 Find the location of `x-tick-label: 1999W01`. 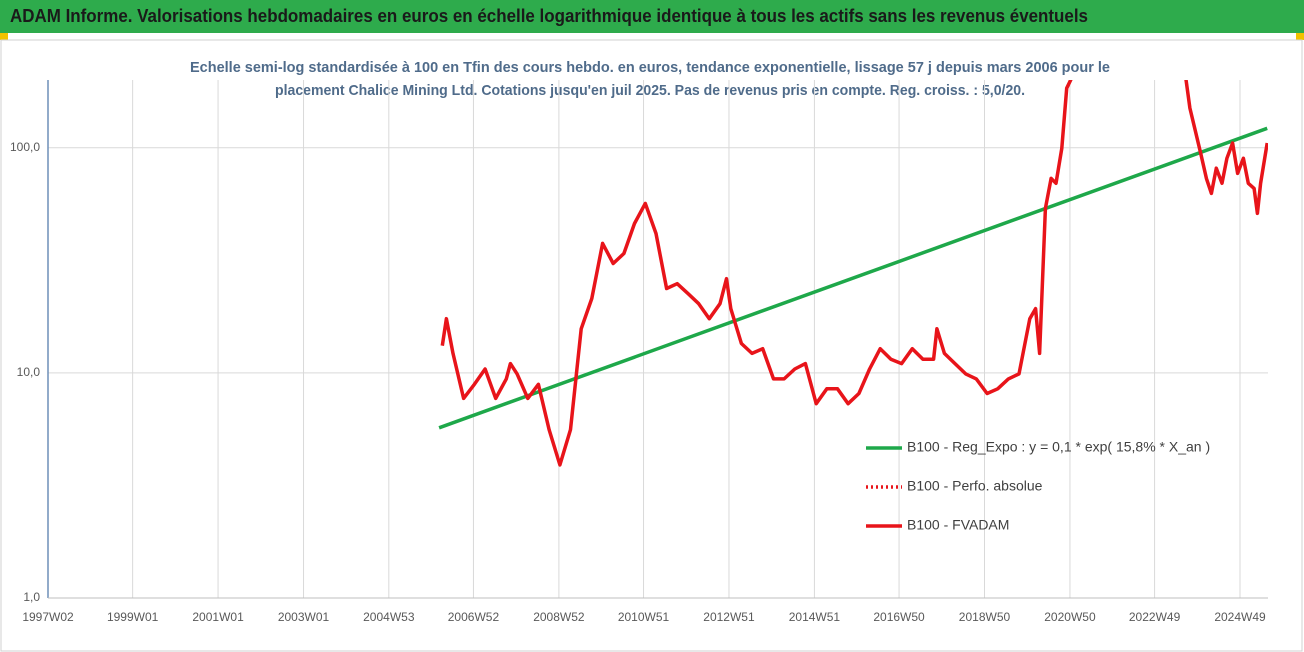

x-tick-label: 1999W01 is located at coordinates (133, 617).